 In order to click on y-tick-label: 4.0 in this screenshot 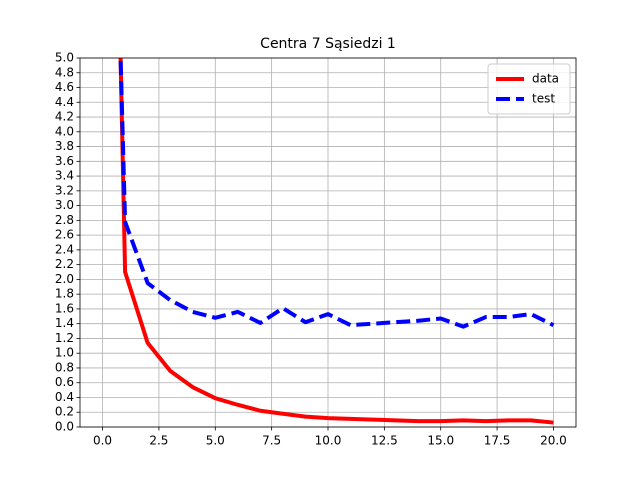, I will do `click(64, 131)`.